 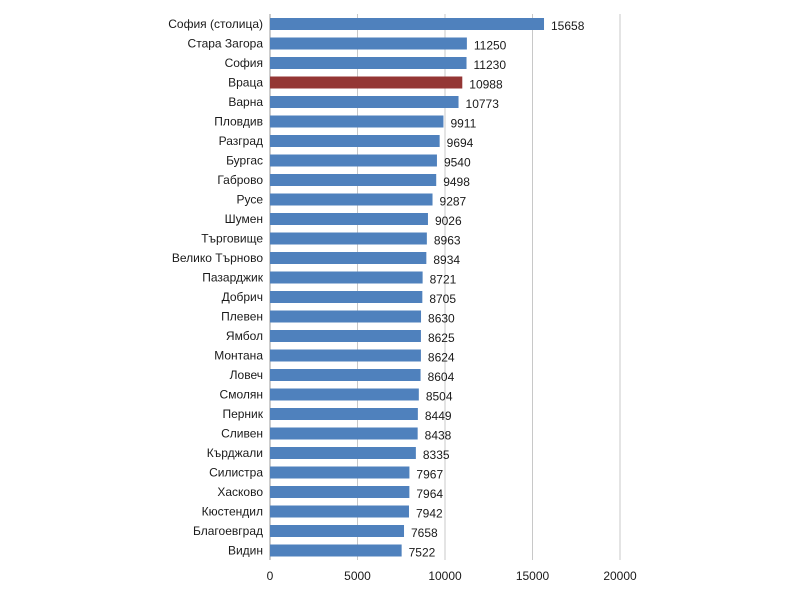 I want to click on value-label: 8449, so click(x=438, y=416).